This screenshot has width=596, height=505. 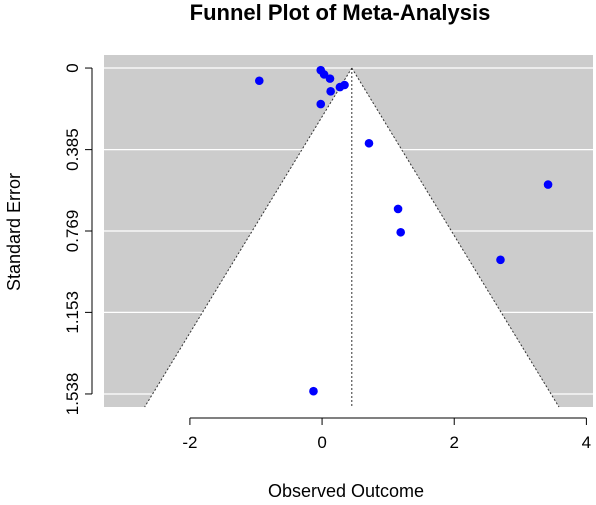 What do you see at coordinates (321, 442) in the screenshot?
I see `x-tick-label: 0` at bounding box center [321, 442].